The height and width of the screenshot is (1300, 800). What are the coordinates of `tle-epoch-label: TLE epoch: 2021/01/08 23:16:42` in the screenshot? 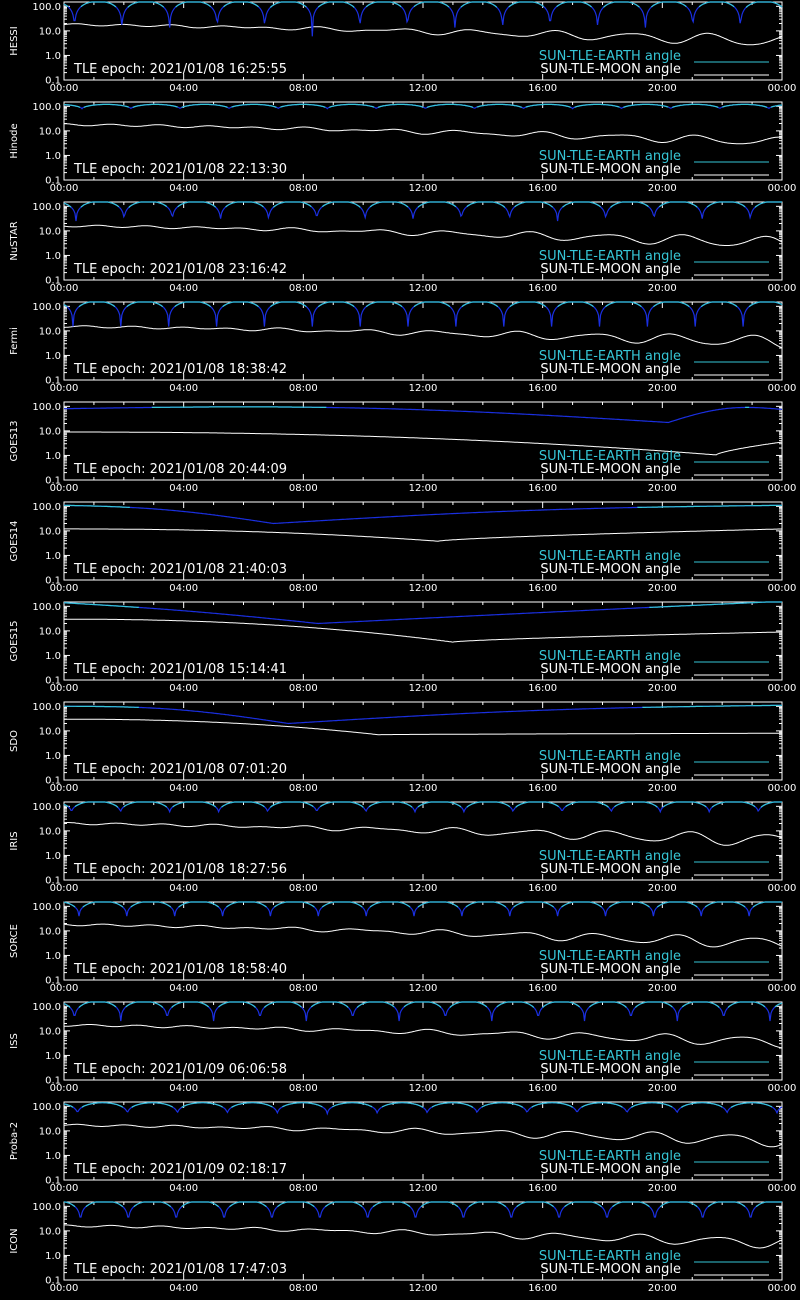 It's located at (180, 269).